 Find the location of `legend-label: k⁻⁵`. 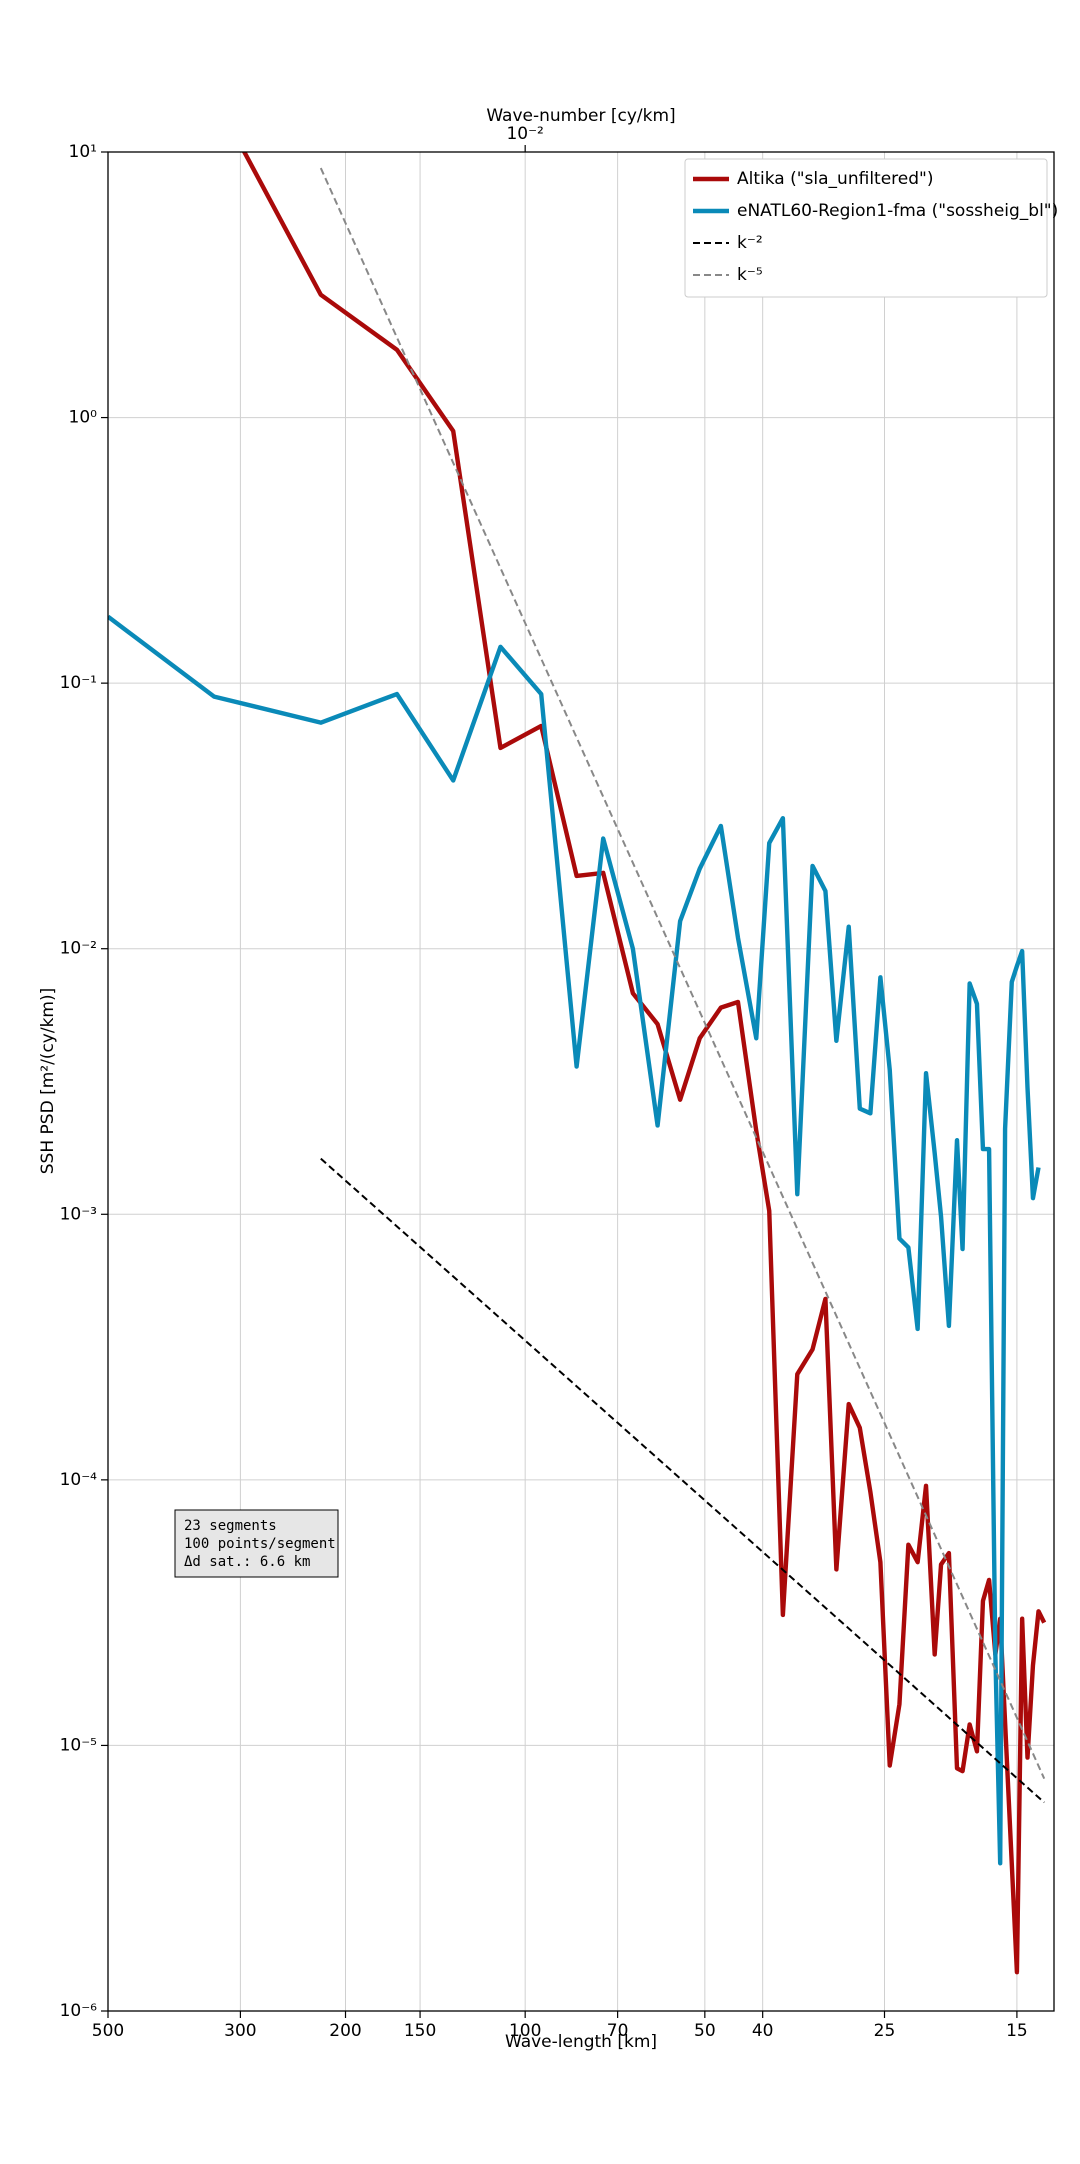

legend-label: k⁻⁵ is located at coordinates (750, 275).